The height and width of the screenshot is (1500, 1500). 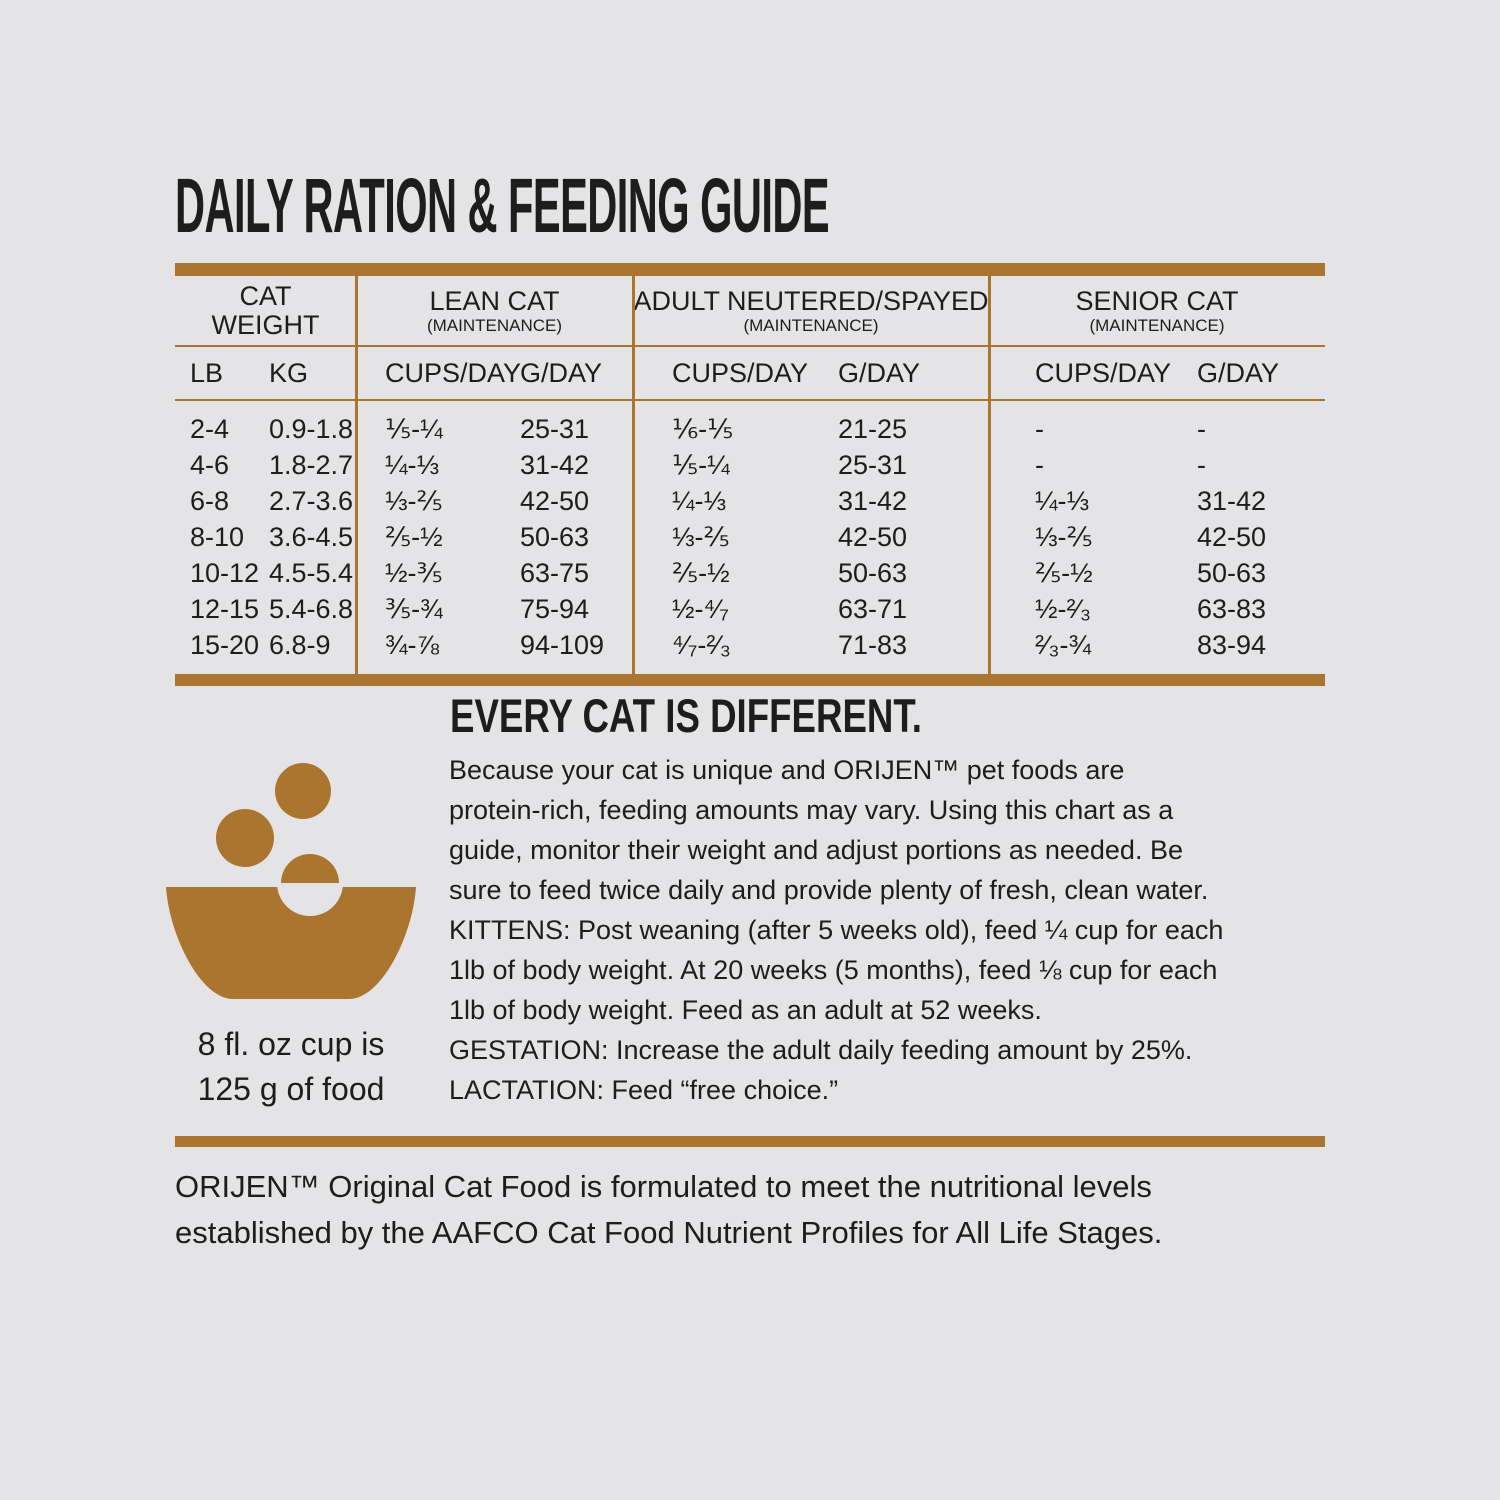 What do you see at coordinates (750, 609) in the screenshot?
I see `table-row: 12-15 5.4-6.8 ⅗-¾ 75-94 ½-⁴⁄₇ 63-71 ½-²⁄₃ 63-83` at bounding box center [750, 609].